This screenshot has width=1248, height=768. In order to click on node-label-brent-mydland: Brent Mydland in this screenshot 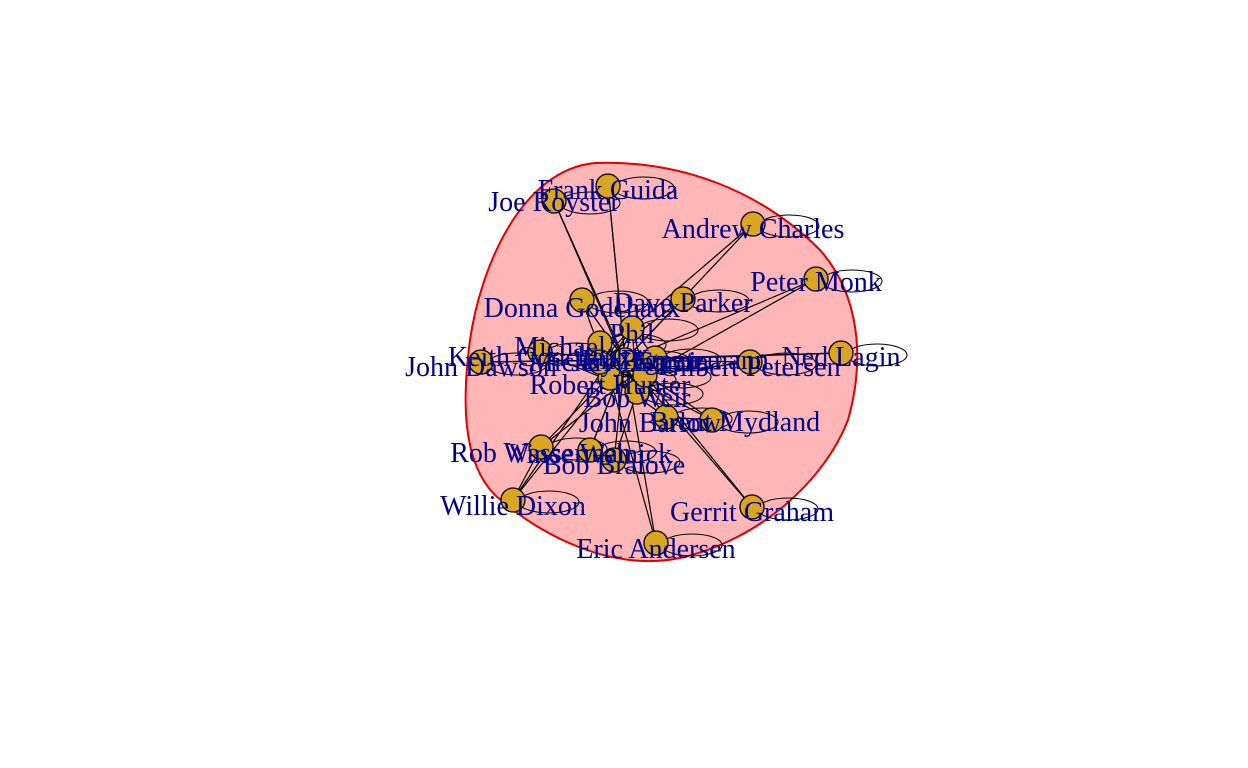, I will do `click(735, 422)`.